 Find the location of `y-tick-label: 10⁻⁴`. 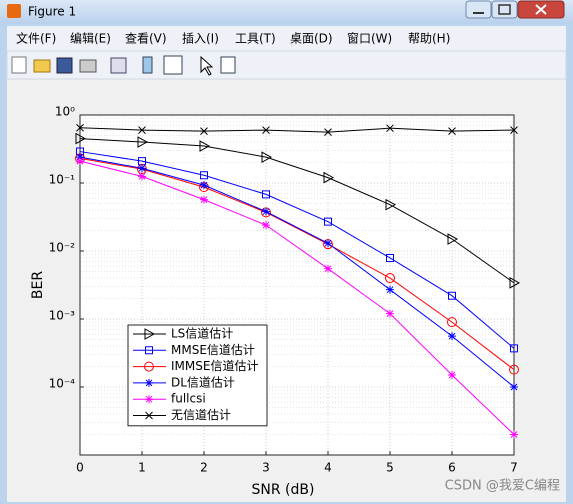

y-tick-label: 10⁻⁴ is located at coordinates (62, 384).